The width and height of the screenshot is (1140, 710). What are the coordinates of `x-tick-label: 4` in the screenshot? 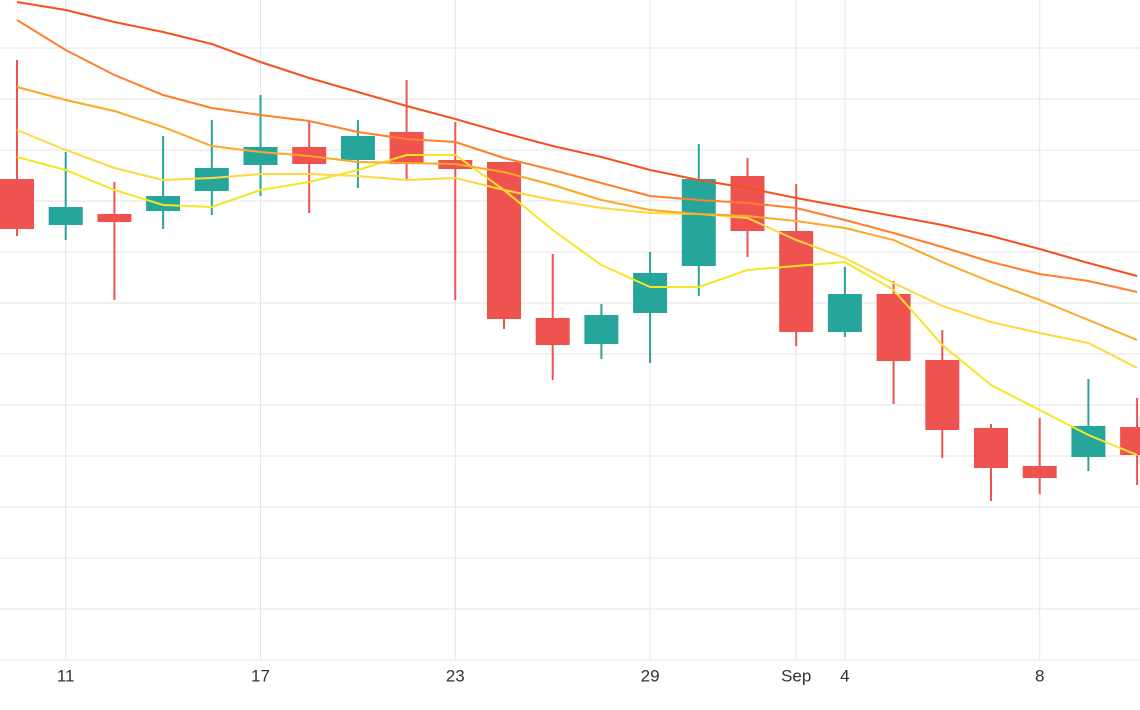 It's located at (844, 675).